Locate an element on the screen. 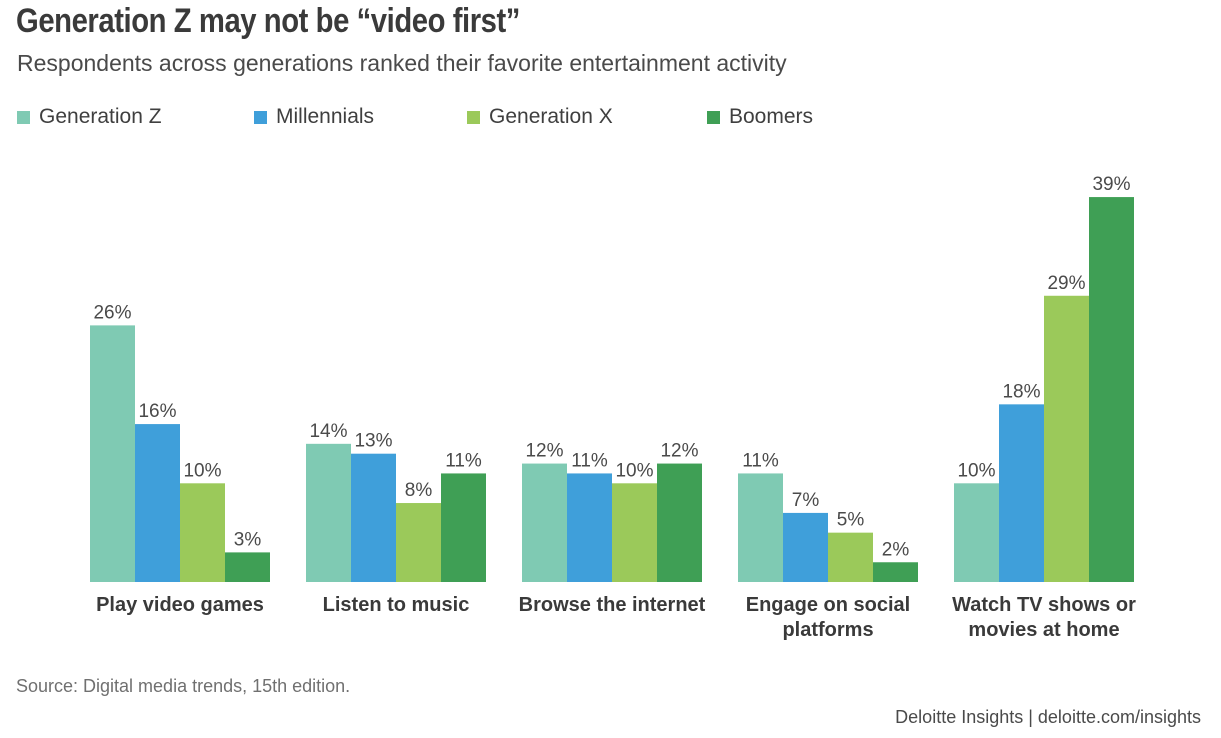  data-label: 39% is located at coordinates (1111, 184).